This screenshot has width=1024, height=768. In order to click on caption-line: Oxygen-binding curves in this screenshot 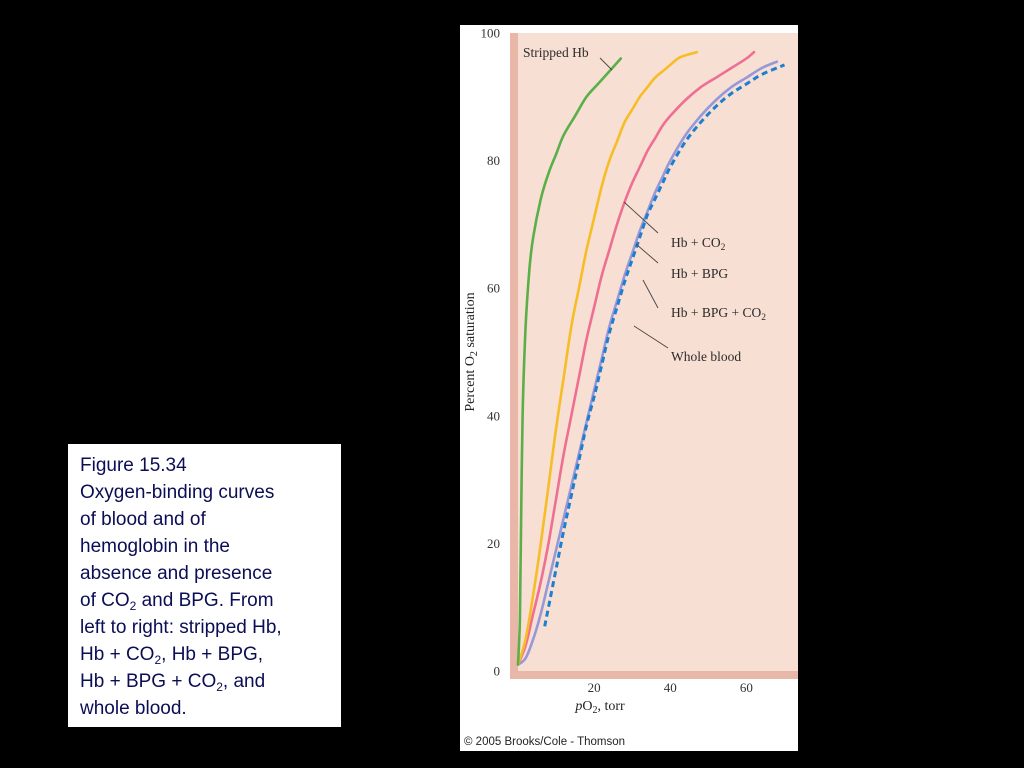, I will do `click(204, 492)`.